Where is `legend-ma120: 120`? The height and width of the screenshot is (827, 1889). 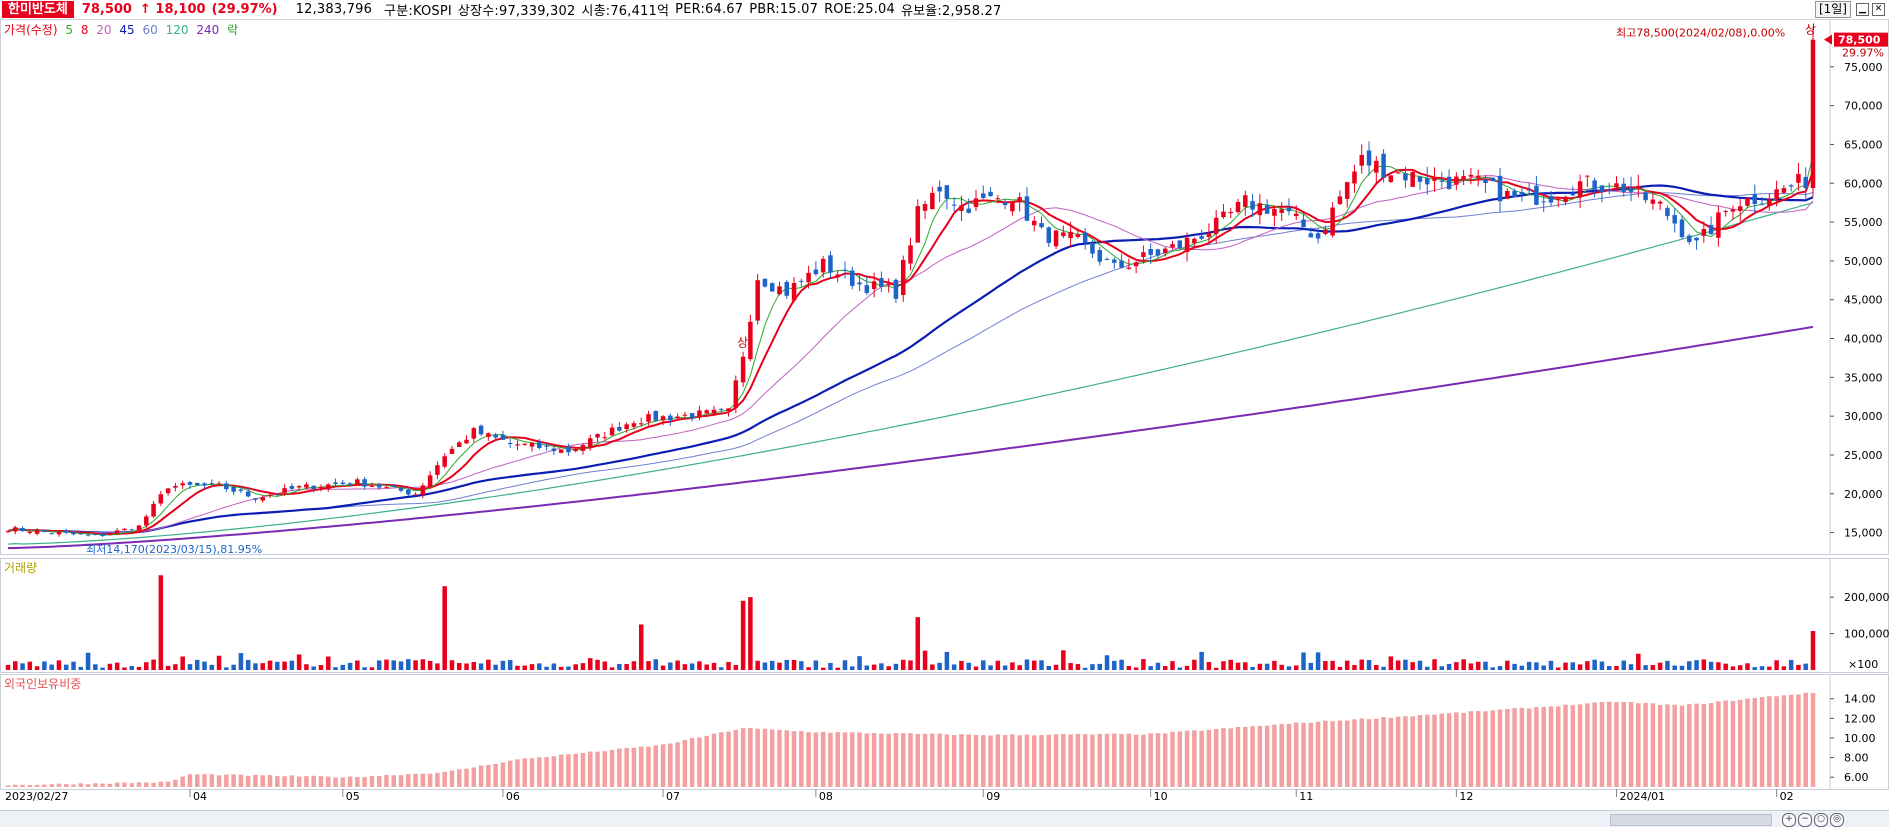 legend-ma120: 120 is located at coordinates (177, 30).